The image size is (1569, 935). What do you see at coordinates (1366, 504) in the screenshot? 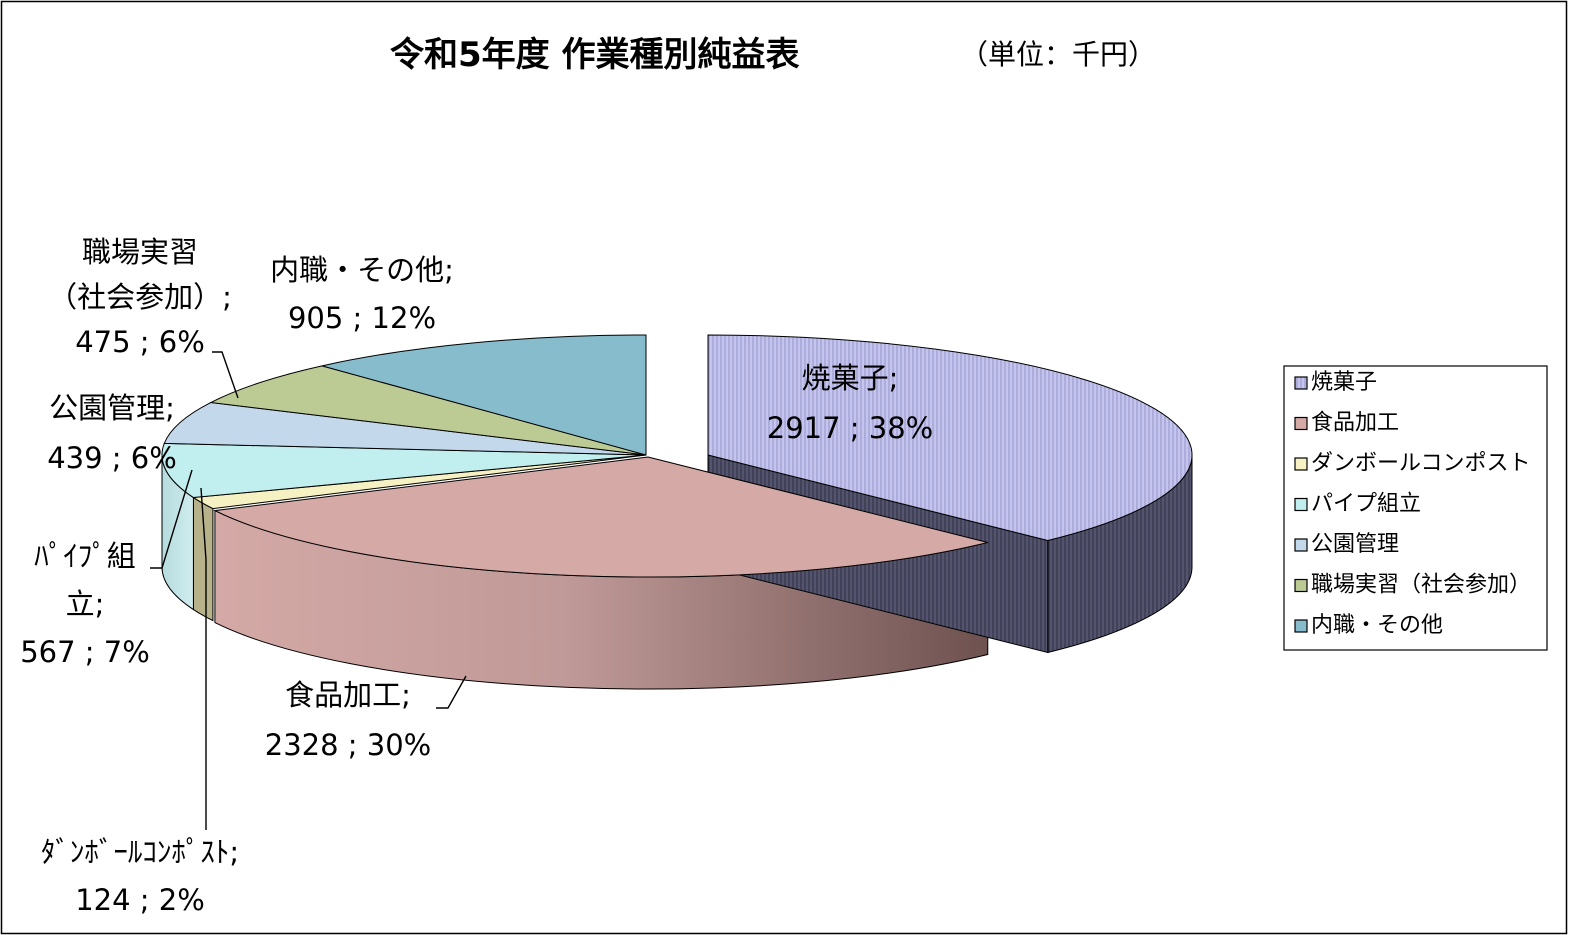
I see `legend-label-3: パイプ組立` at bounding box center [1366, 504].